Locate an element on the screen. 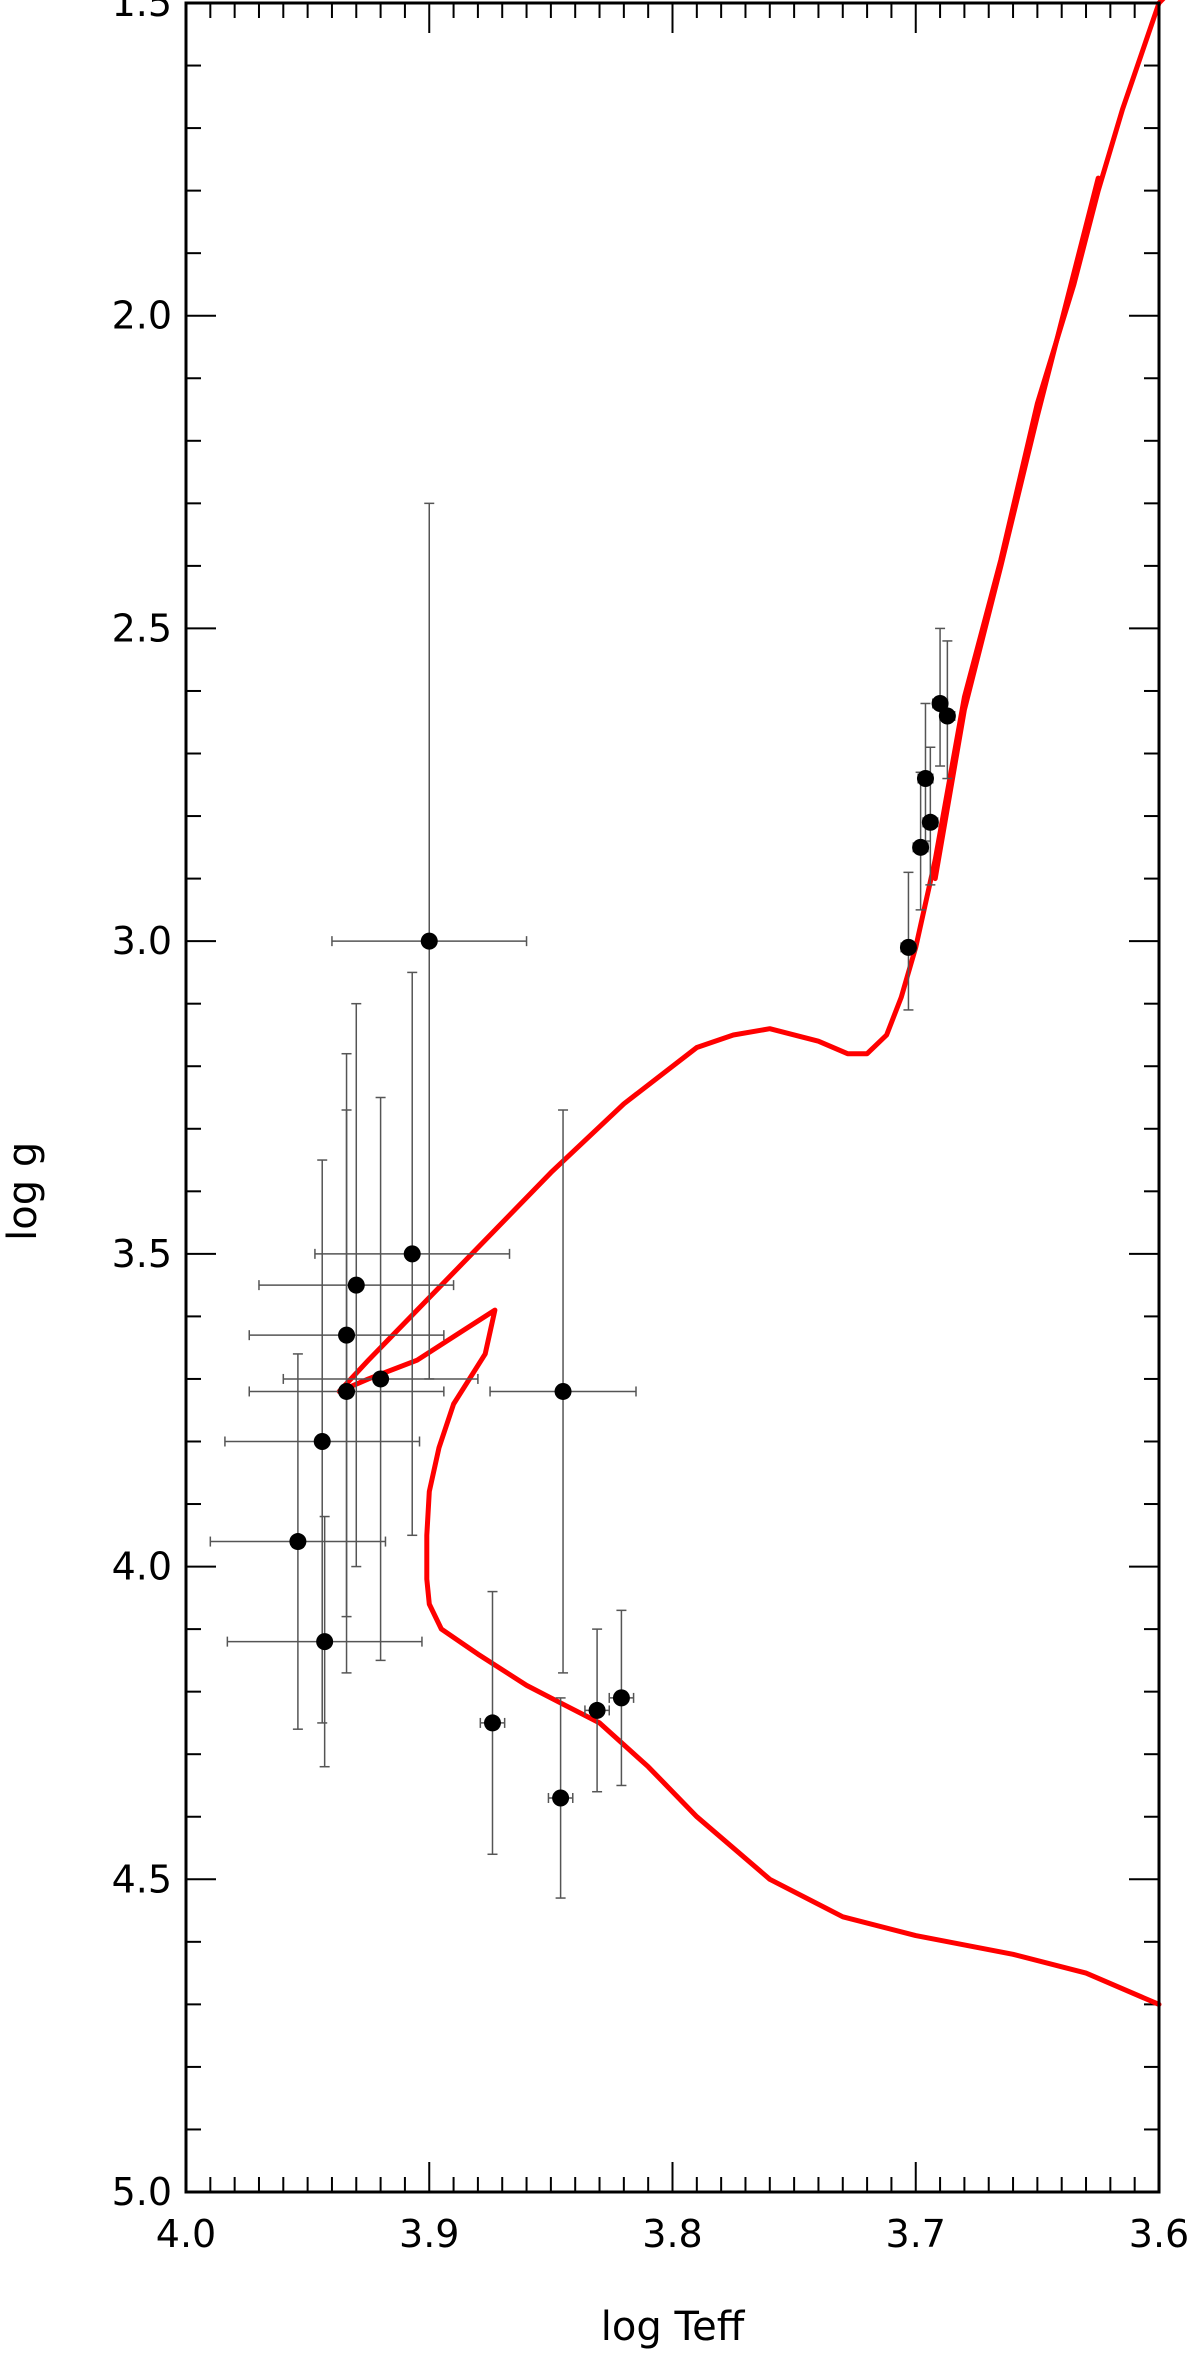 Image resolution: width=1200 pixels, height=2356 pixels. x-tick-label: 3.8 is located at coordinates (672, 2234).